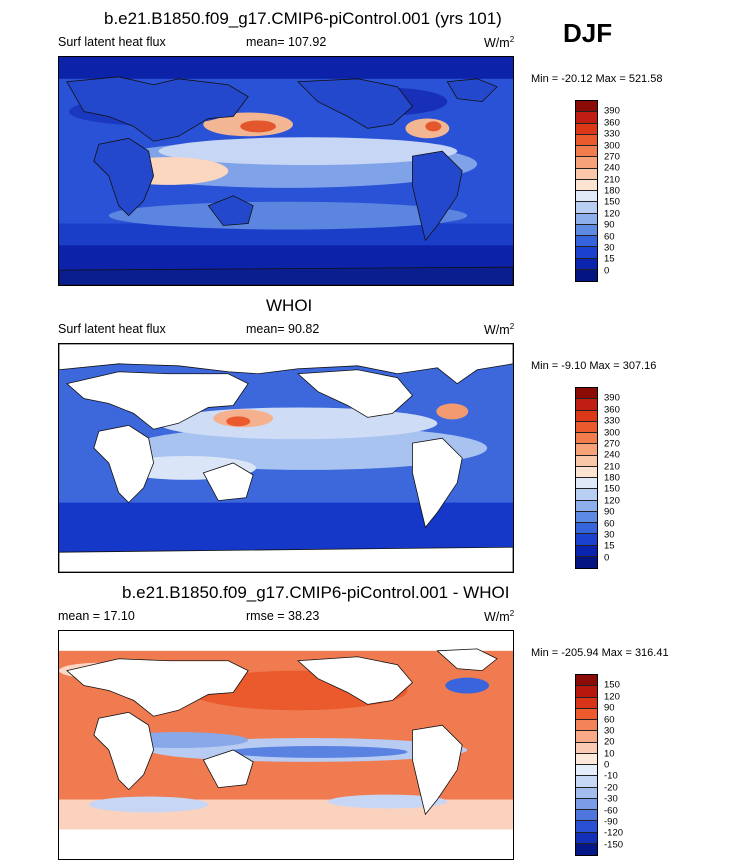 Image resolution: width=732 pixels, height=865 pixels. Describe the element at coordinates (609, 742) in the screenshot. I see `colorbar-tick-label: 20` at that location.